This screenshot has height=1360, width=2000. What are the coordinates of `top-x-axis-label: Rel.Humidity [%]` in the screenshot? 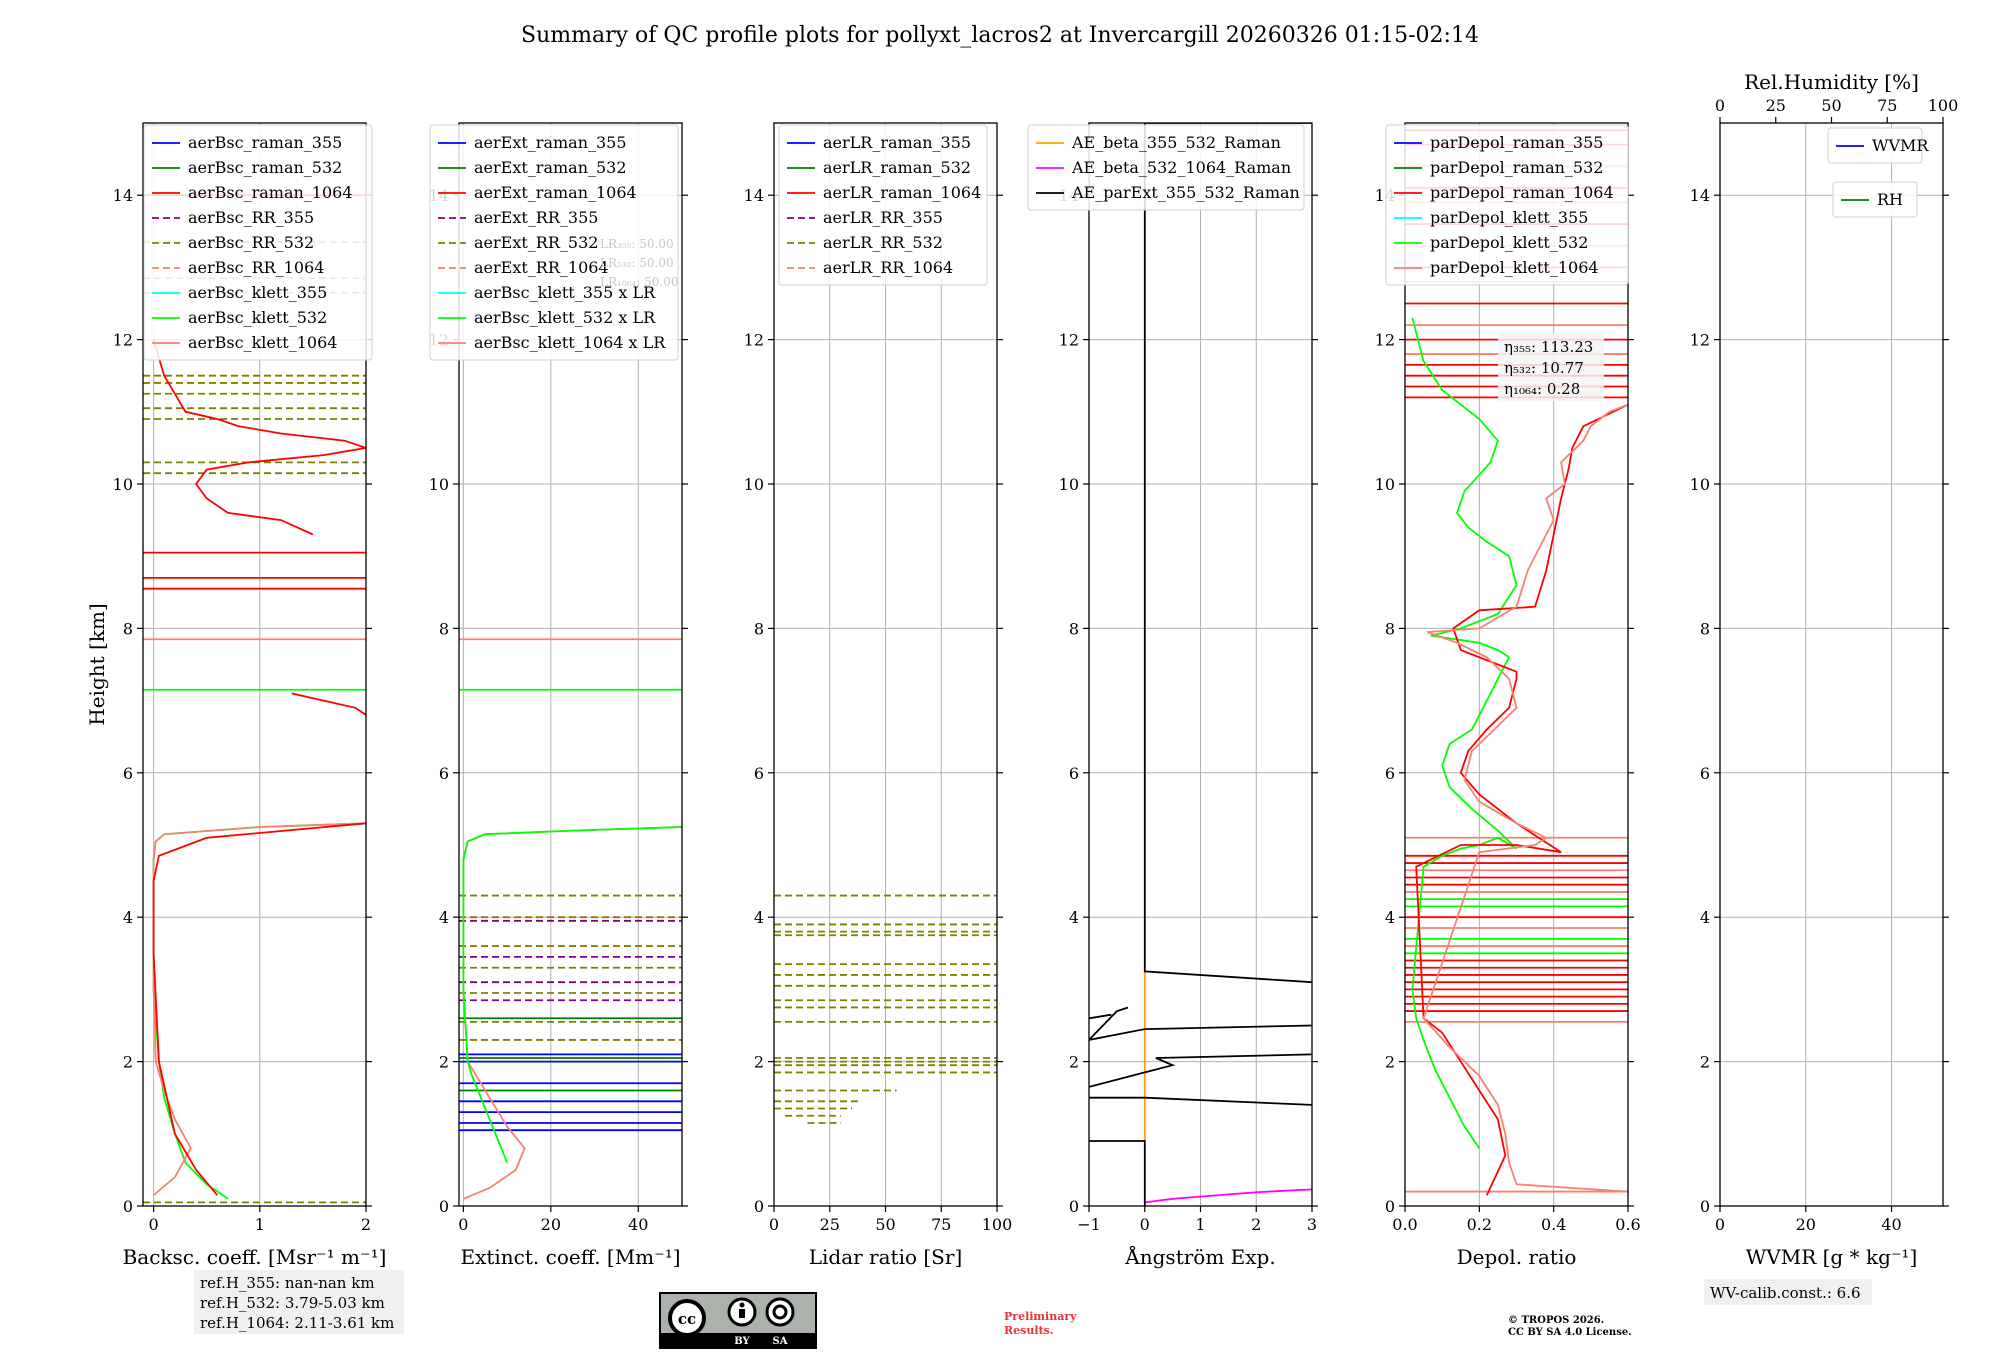 It's located at (1831, 82).